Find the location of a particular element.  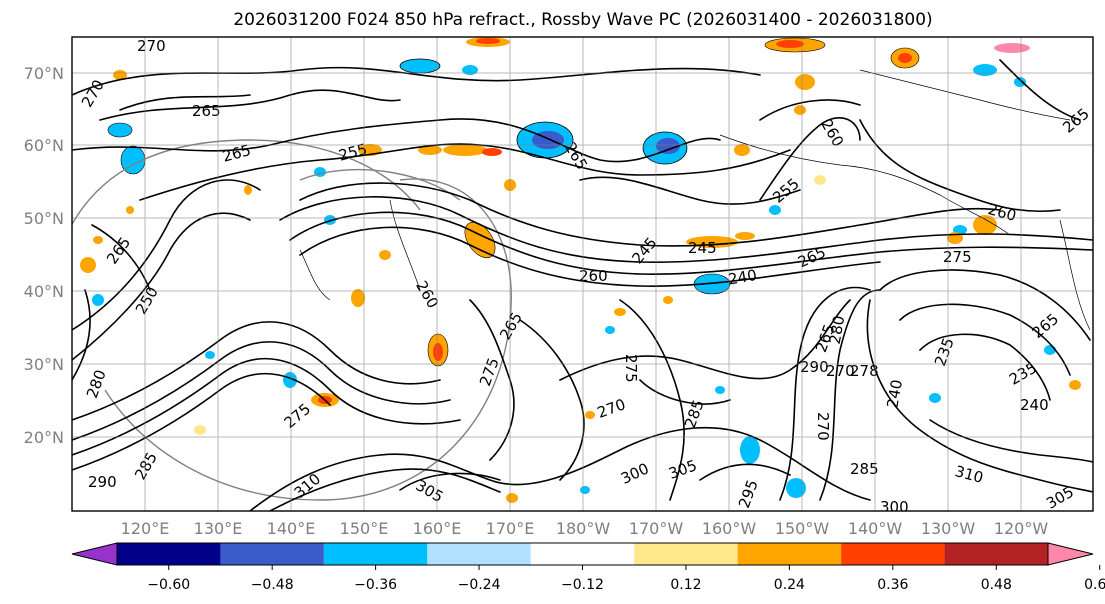

colorbar-tick-label: 0.12 is located at coordinates (685, 585).